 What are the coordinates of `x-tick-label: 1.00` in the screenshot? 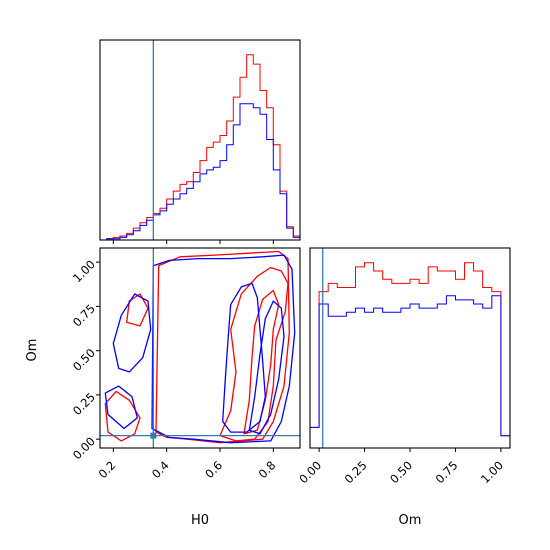 It's located at (492, 472).